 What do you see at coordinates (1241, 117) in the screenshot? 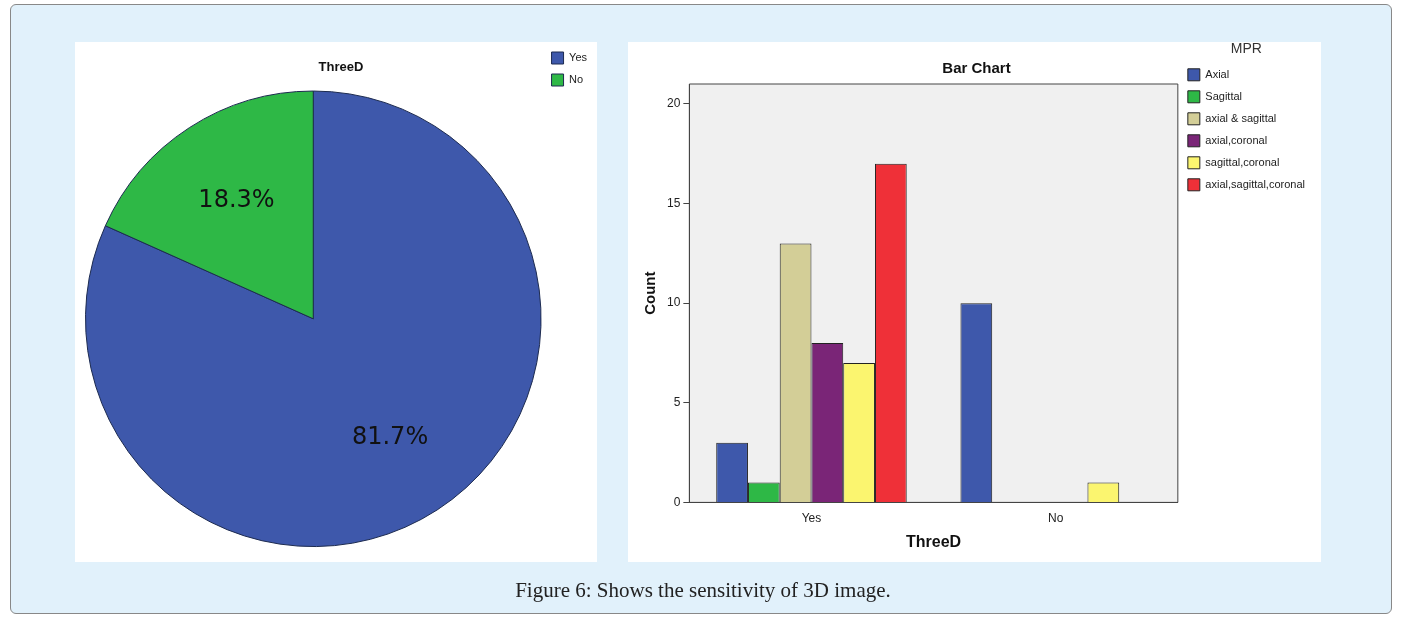
I see `legend-label: axial & sagittal` at bounding box center [1241, 117].